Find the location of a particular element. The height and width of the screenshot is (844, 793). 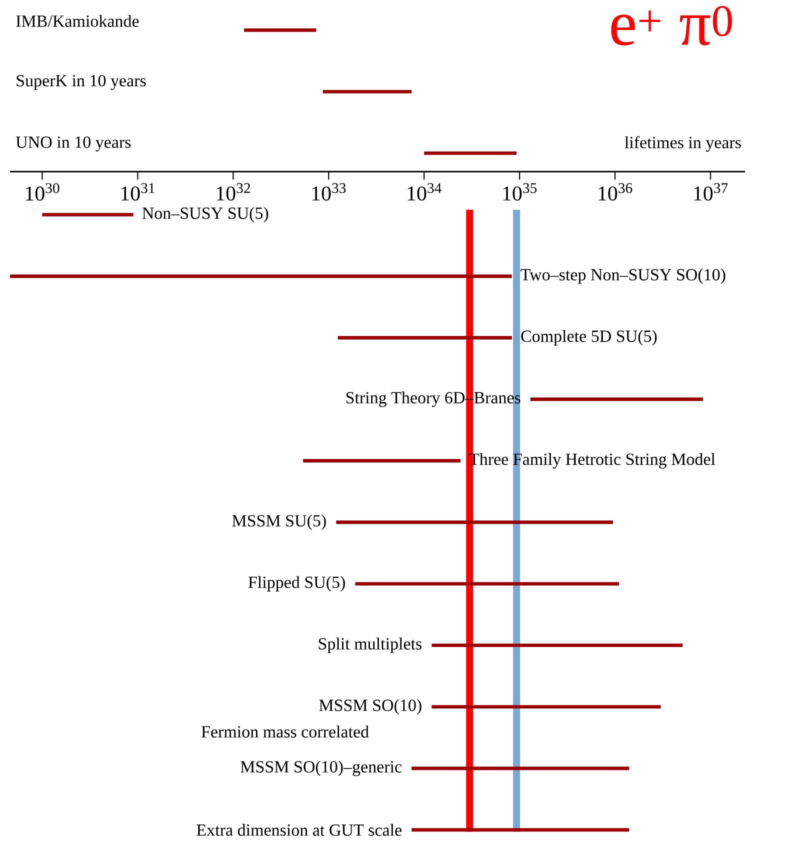

x-tick-label: 10$^{35}$ is located at coordinates (520, 192).